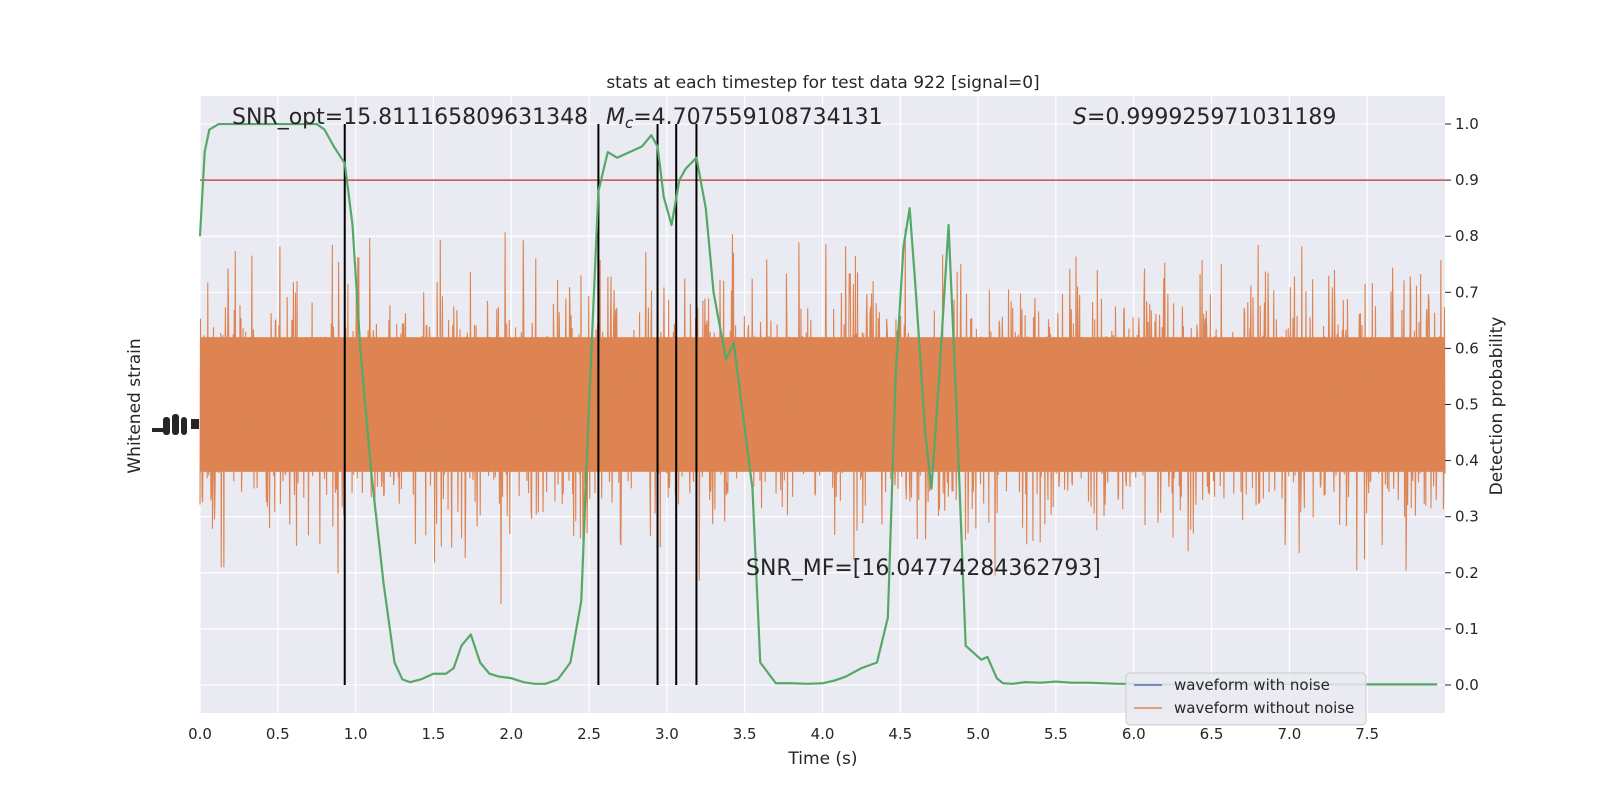 The height and width of the screenshot is (800, 1600). Describe the element at coordinates (1264, 708) in the screenshot. I see `legend-label-without-noise: waveform without noise` at that location.